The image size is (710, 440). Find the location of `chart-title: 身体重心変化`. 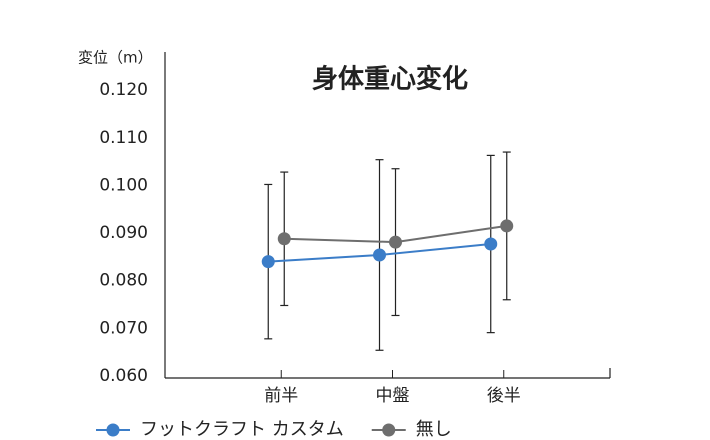

chart-title: 身体重心変化 is located at coordinates (390, 79).